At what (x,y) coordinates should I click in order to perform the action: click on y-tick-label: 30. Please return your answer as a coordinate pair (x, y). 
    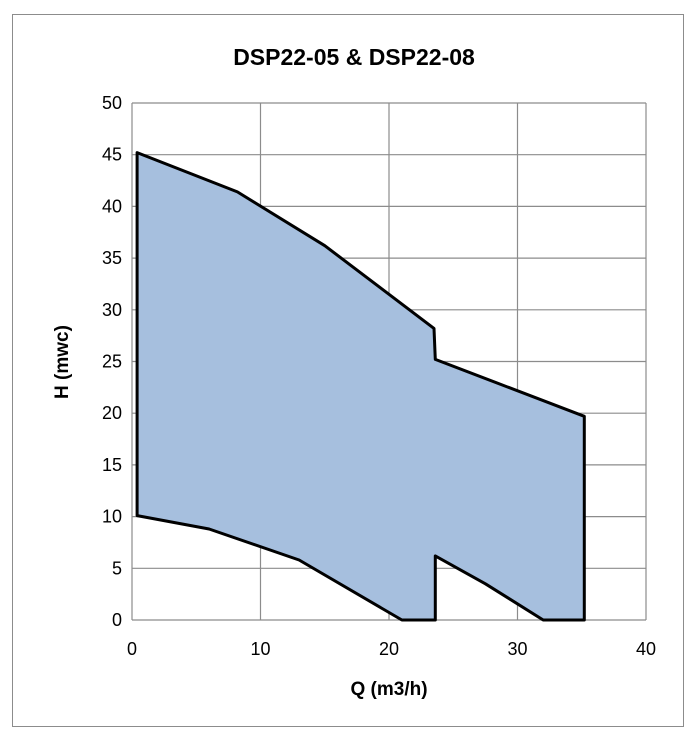
    Looking at the image, I should click on (112, 310).